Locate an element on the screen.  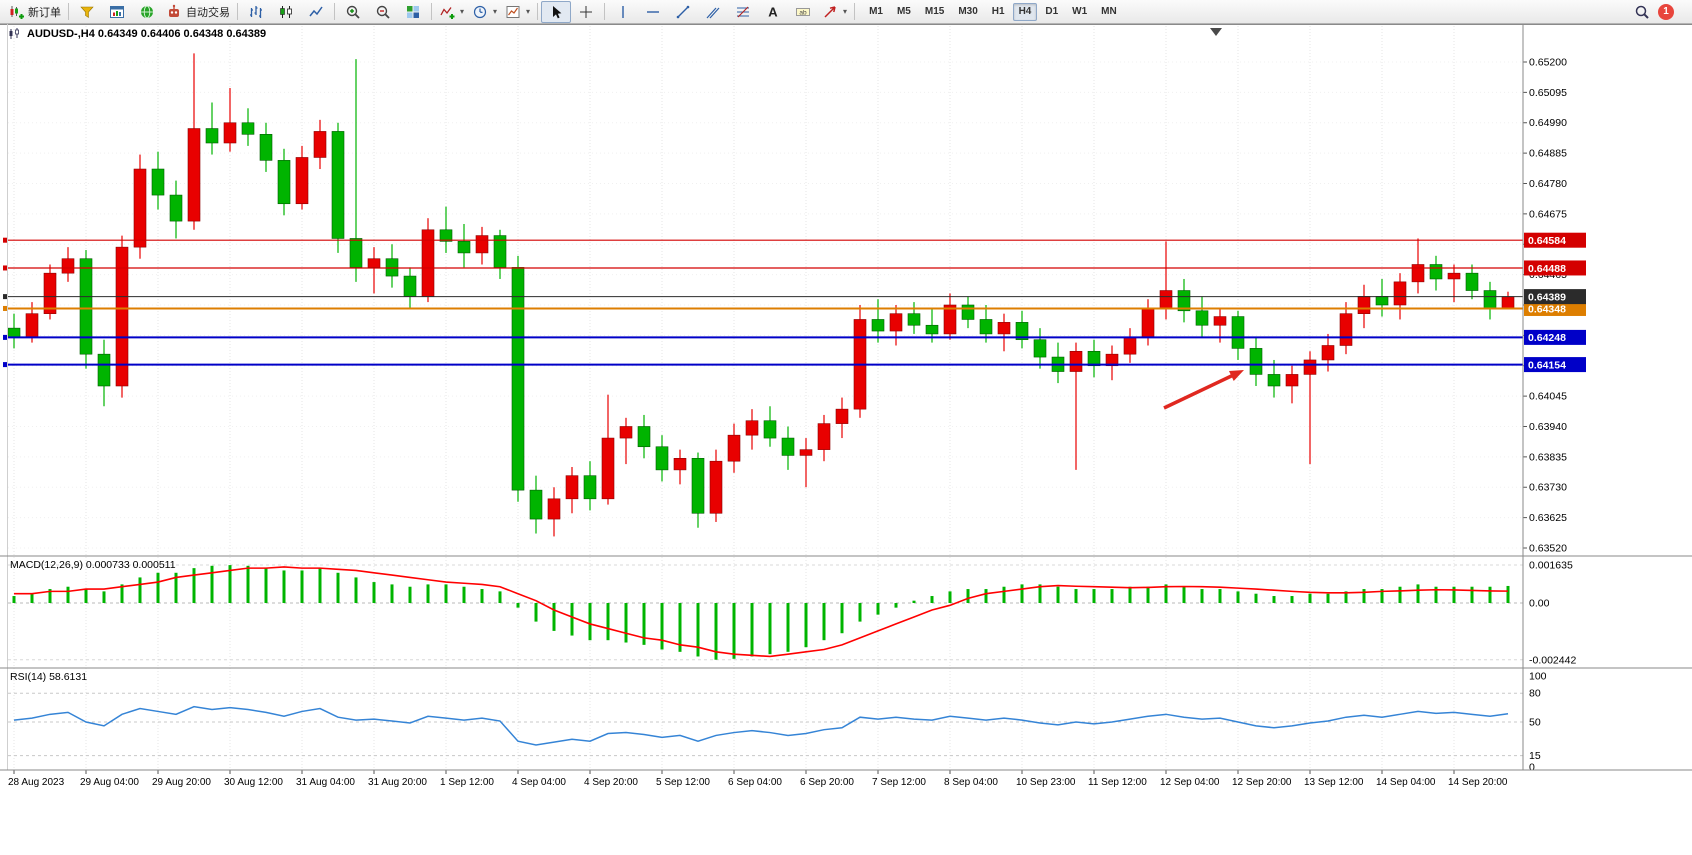
svg-text: 15 is located at coordinates (1535, 756).